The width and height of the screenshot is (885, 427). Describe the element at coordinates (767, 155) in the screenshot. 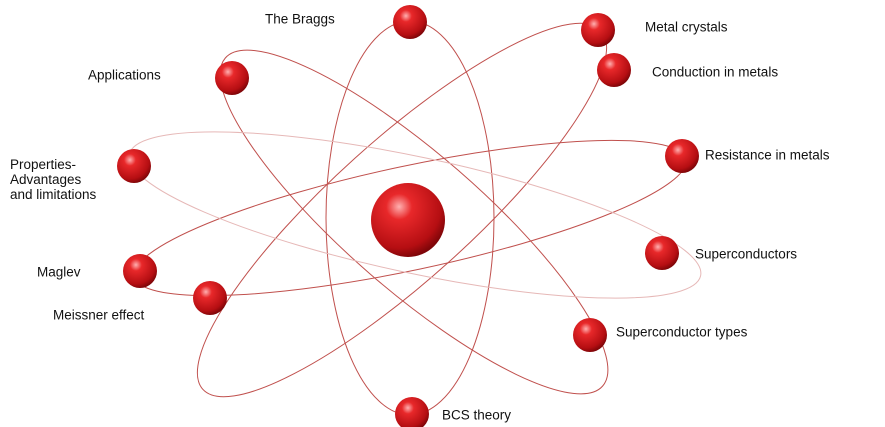

I see `node-label: Resistance in metals` at that location.